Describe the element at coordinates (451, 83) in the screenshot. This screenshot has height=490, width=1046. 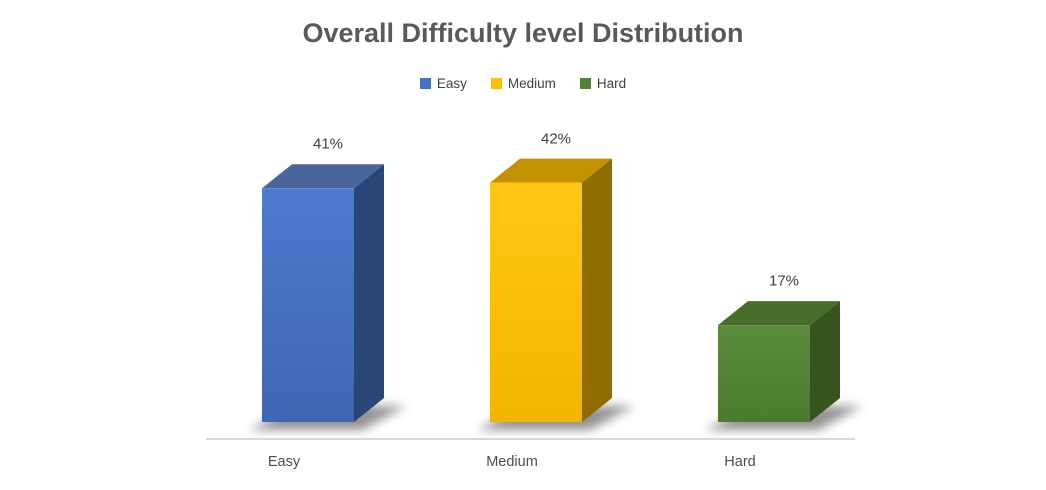
I see `legend-label-easy: Easy` at that location.